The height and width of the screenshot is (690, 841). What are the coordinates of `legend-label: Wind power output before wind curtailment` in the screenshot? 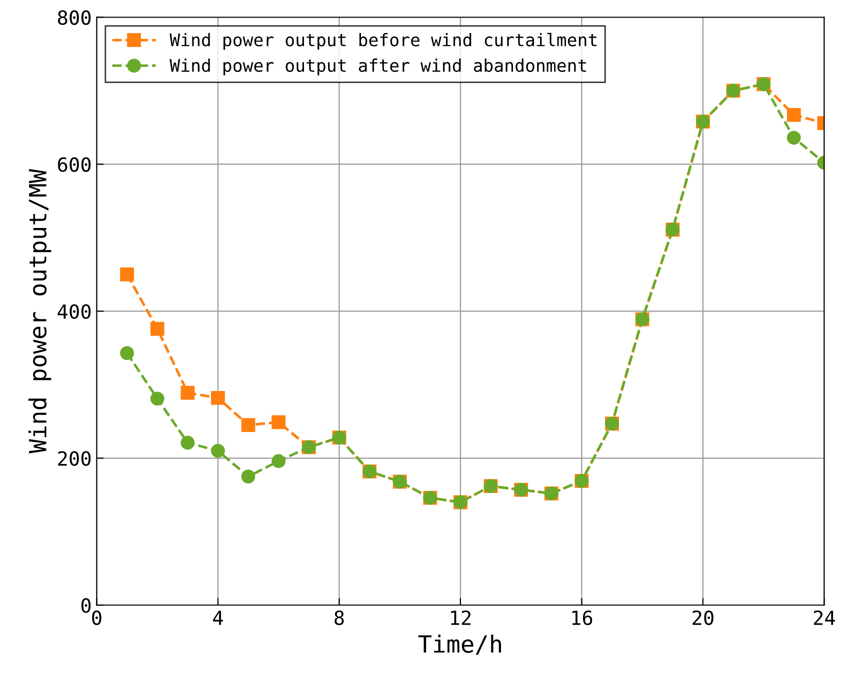 It's located at (383, 41).